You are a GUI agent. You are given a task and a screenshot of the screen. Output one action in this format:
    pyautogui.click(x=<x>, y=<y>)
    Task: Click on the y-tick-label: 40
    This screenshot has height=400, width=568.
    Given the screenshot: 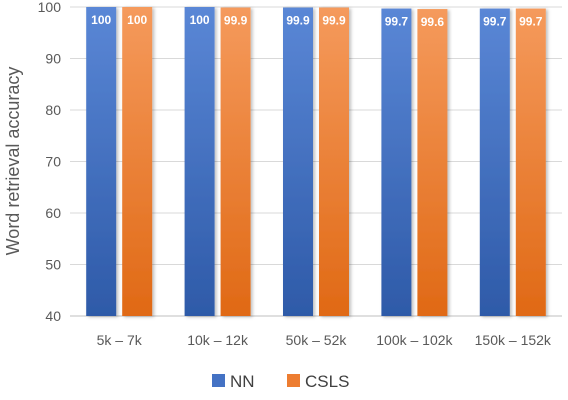 What is the action you would take?
    pyautogui.click(x=53, y=316)
    